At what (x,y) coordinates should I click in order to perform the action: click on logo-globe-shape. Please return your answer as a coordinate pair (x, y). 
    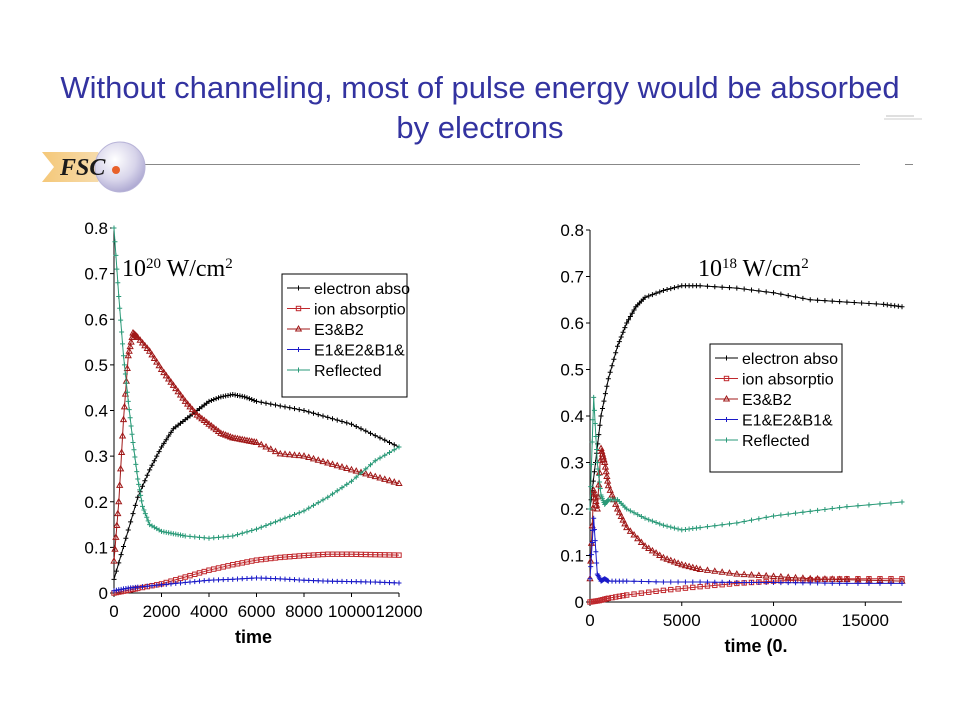
    Looking at the image, I should click on (120, 167).